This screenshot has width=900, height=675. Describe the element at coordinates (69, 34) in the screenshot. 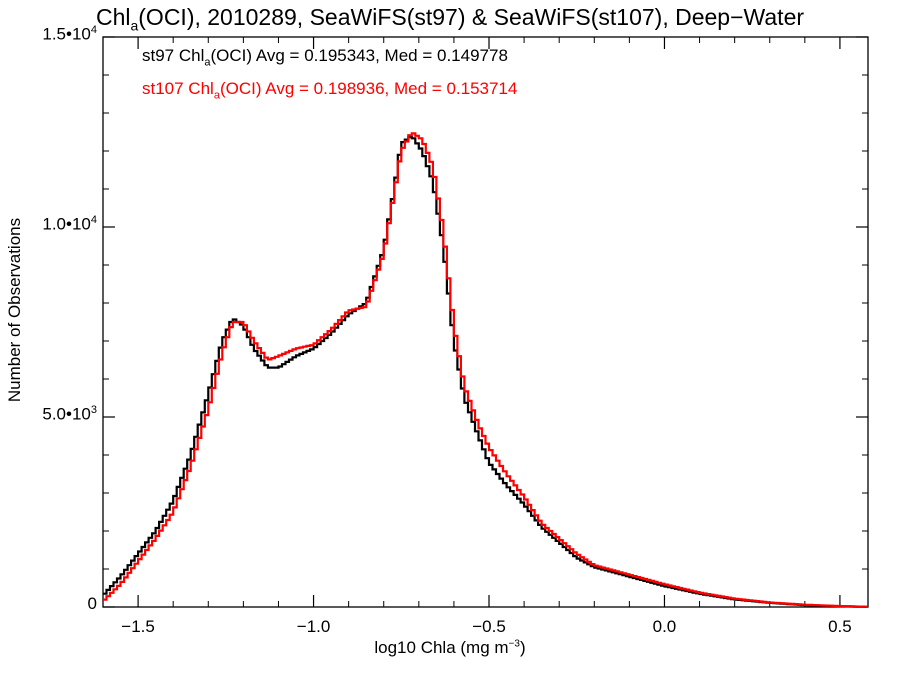

I see `y-tick-label: 1.5•104` at that location.